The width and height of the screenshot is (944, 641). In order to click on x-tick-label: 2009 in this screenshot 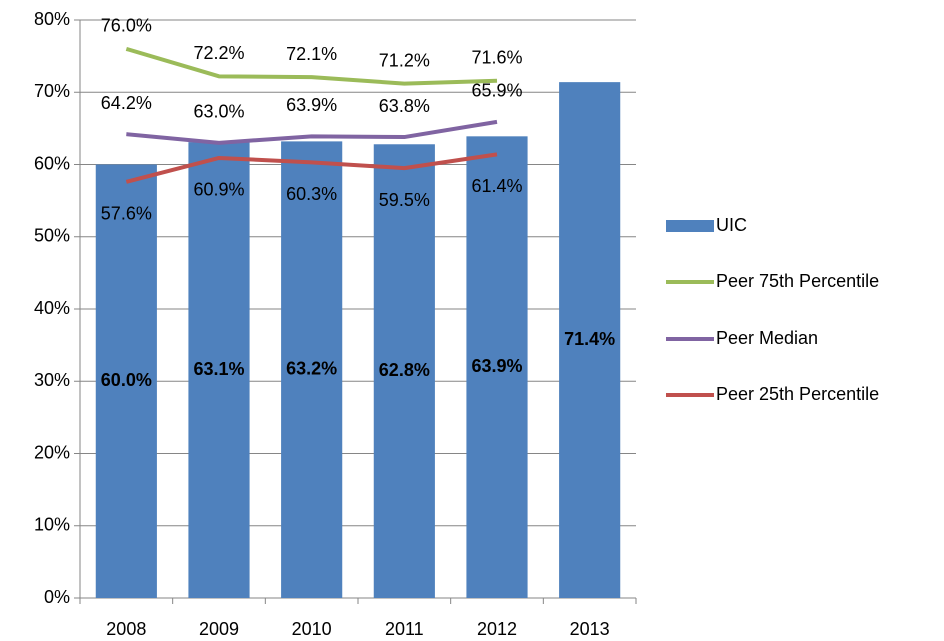, I will do `click(219, 629)`.